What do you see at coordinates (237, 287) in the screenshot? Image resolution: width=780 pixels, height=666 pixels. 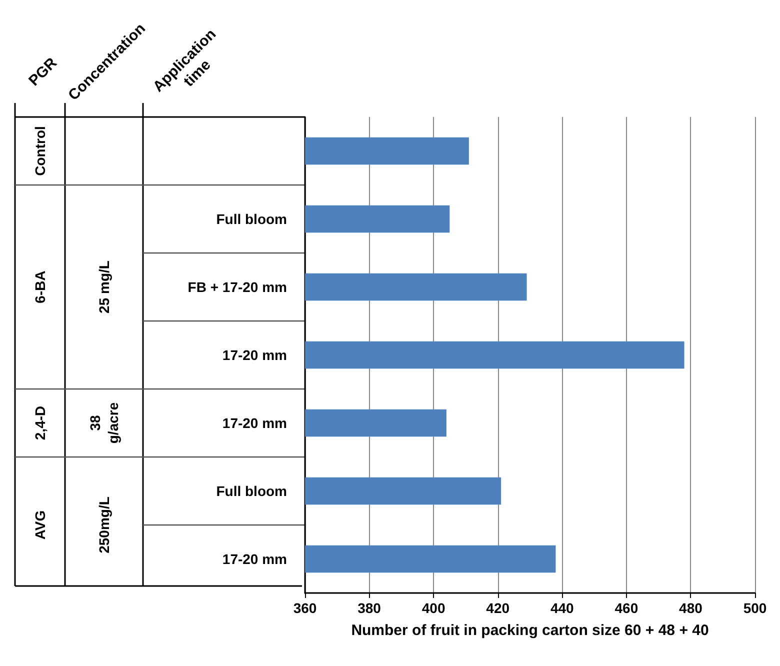 I see `y-tick-label: FB + 17-20 mm` at bounding box center [237, 287].